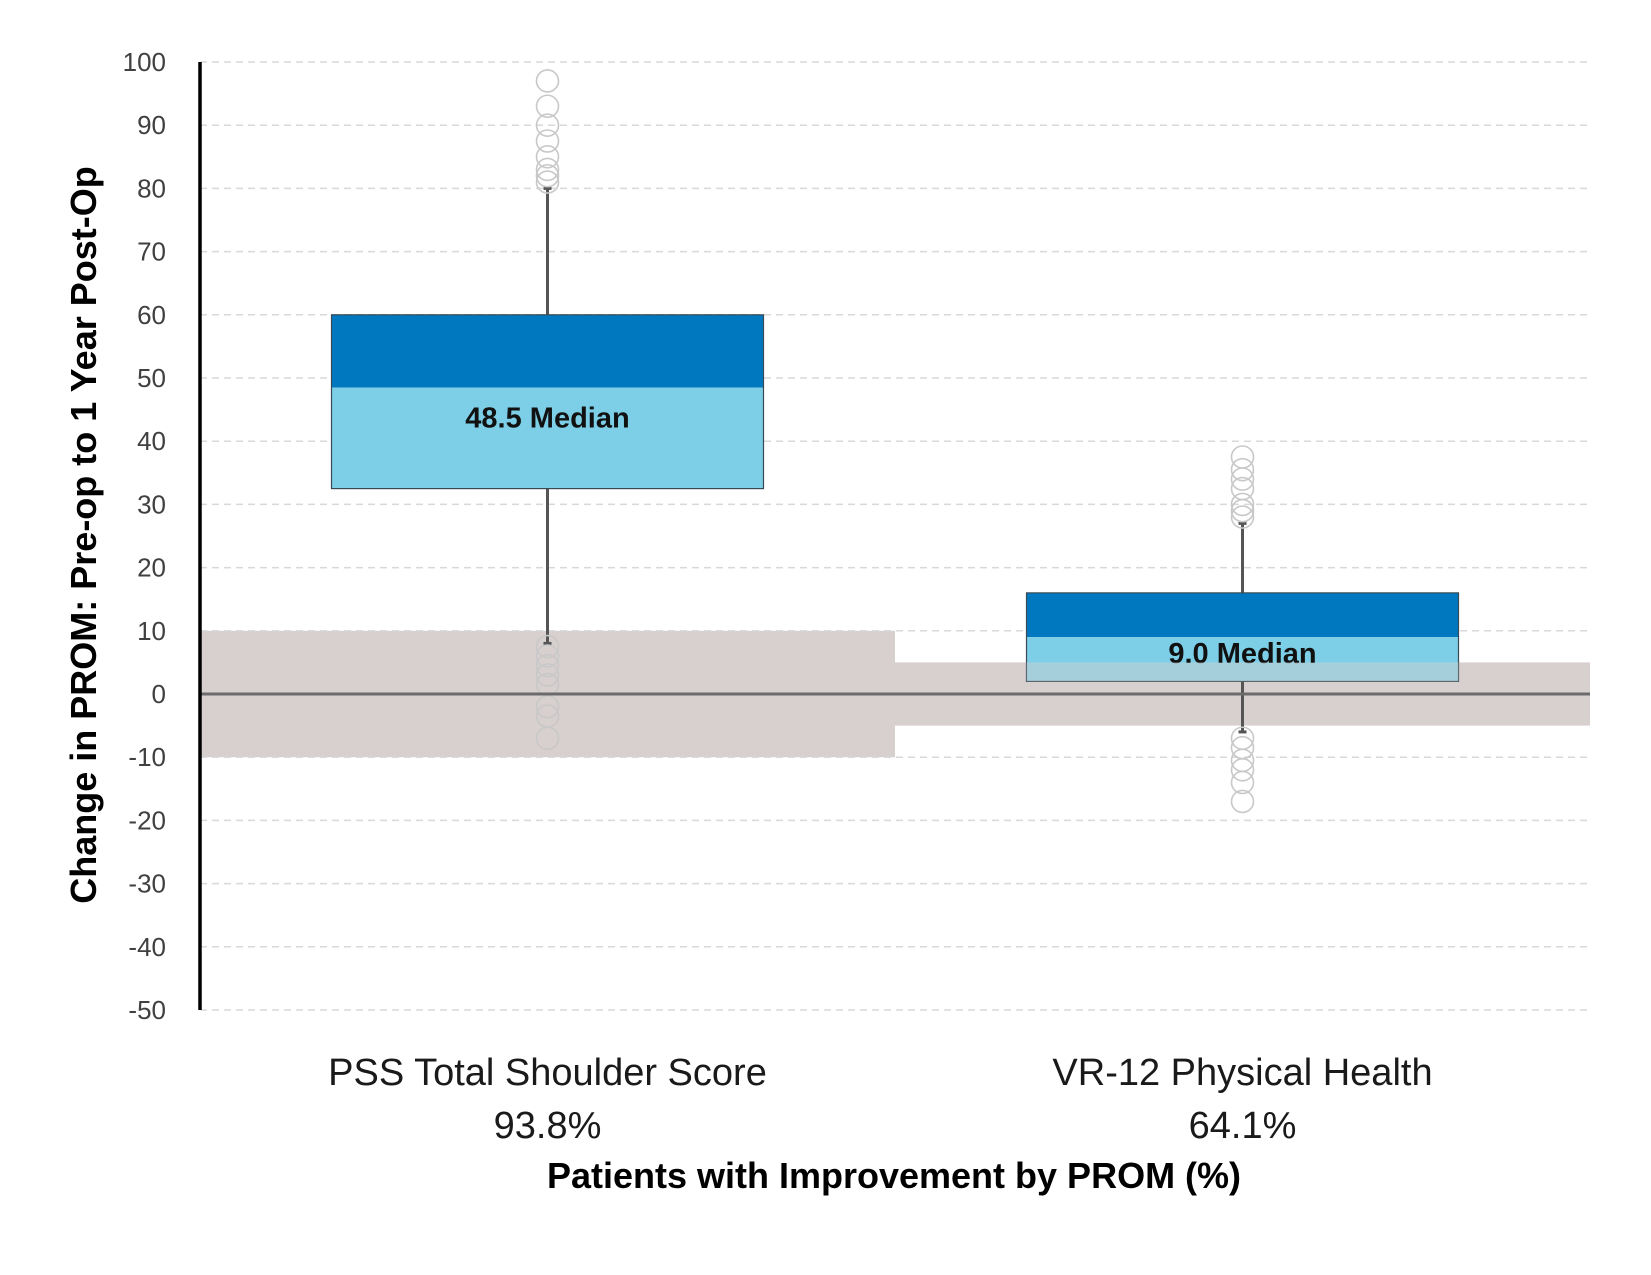 Image resolution: width=1651 pixels, height=1275 pixels. Describe the element at coordinates (144, 62) in the screenshot. I see `y-tick-label: 100` at that location.